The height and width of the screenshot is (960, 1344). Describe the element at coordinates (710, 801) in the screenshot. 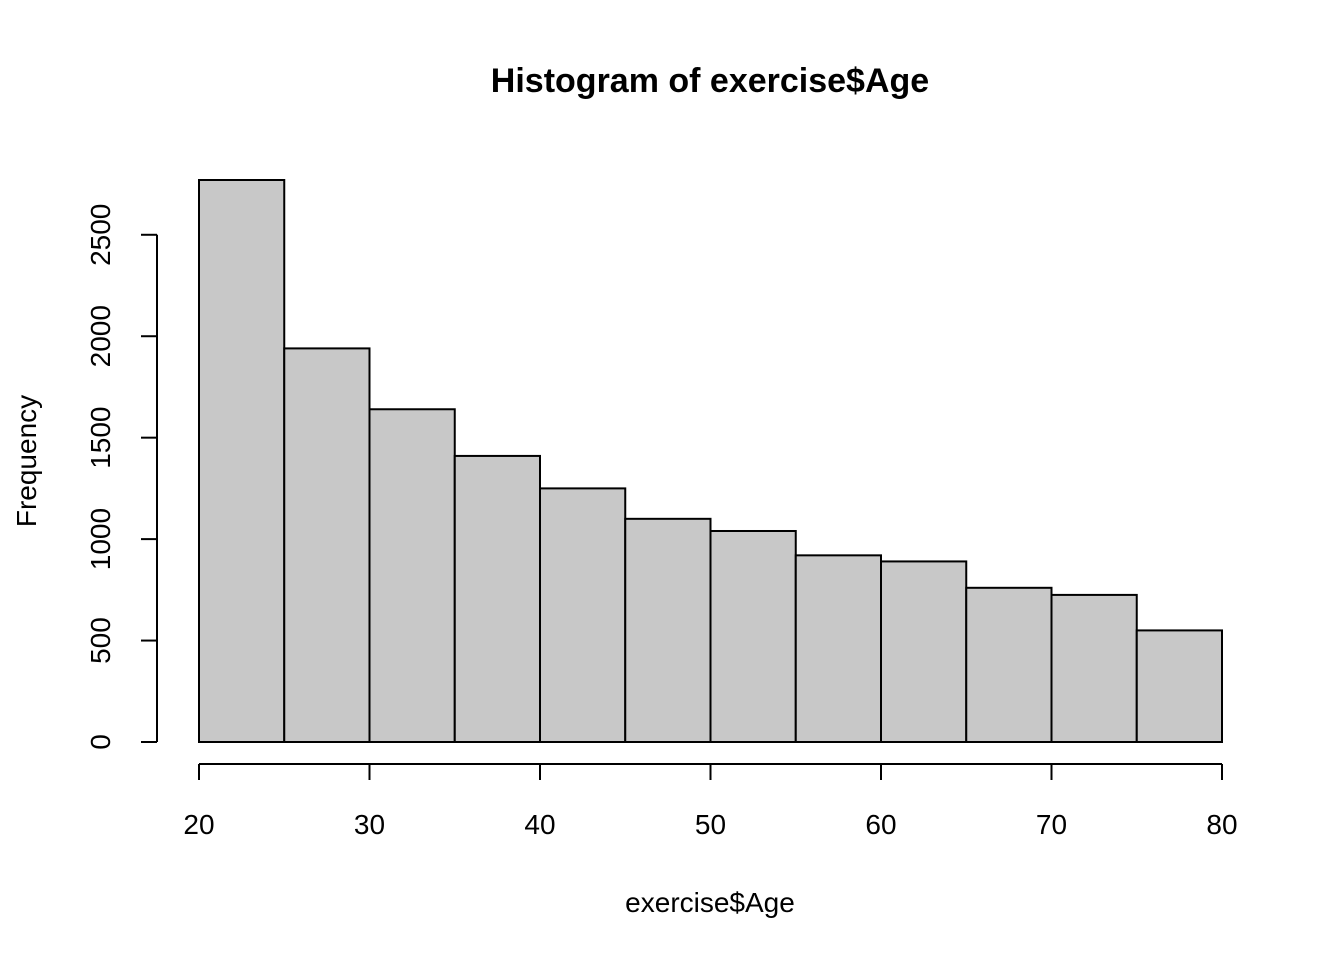

I see `x-axis: 20 30 40 50 60 70 80` at that location.